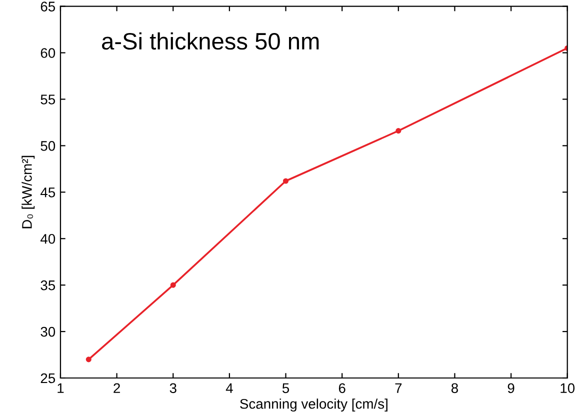 Image resolution: width=576 pixels, height=420 pixels. What do you see at coordinates (61, 388) in the screenshot?
I see `x-tick-label: 1` at bounding box center [61, 388].